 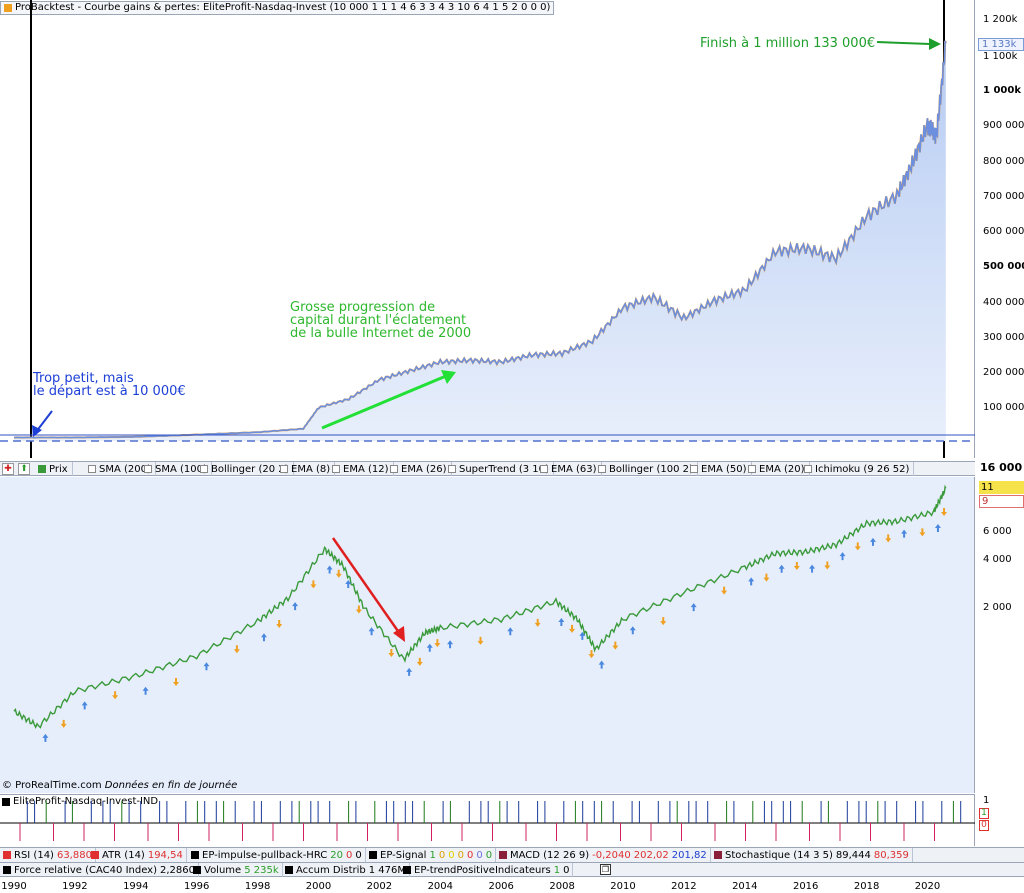 I want to click on indicator-value-item: EP-impulse-pullback-HRC 20 0 0, so click(x=277, y=855).